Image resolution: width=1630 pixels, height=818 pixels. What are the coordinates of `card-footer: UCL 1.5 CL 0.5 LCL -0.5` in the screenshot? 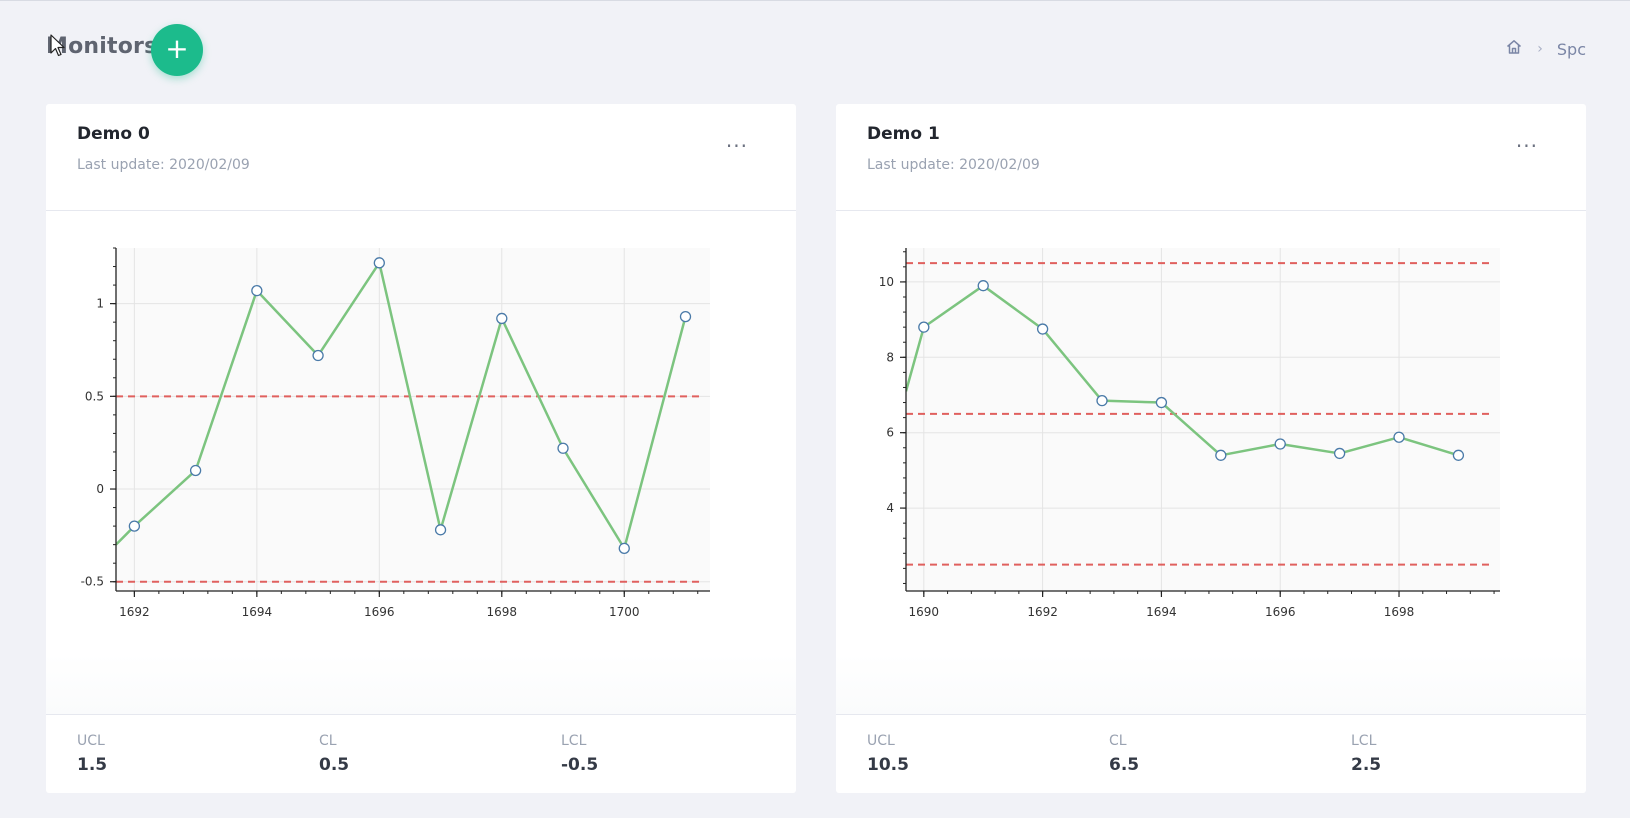 It's located at (421, 754).